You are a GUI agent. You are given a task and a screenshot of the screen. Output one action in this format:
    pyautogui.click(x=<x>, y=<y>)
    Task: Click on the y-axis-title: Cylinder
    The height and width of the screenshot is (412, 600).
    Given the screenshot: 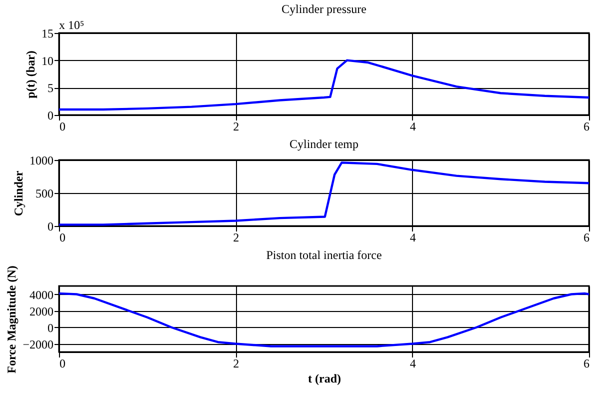 What is the action you would take?
    pyautogui.click(x=19, y=193)
    